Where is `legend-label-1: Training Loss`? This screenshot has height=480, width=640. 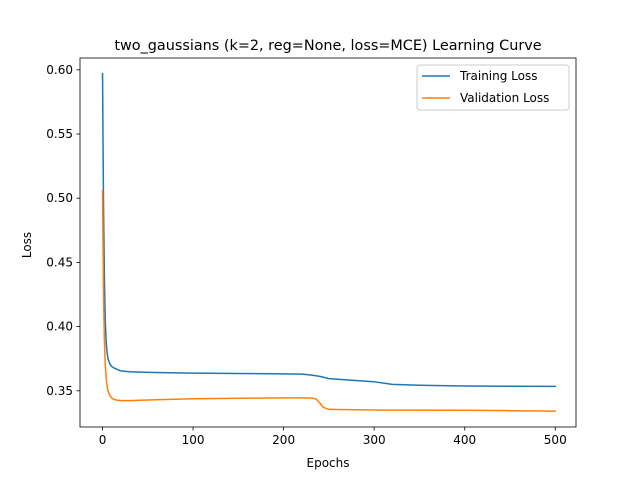 legend-label-1: Training Loss is located at coordinates (498, 76).